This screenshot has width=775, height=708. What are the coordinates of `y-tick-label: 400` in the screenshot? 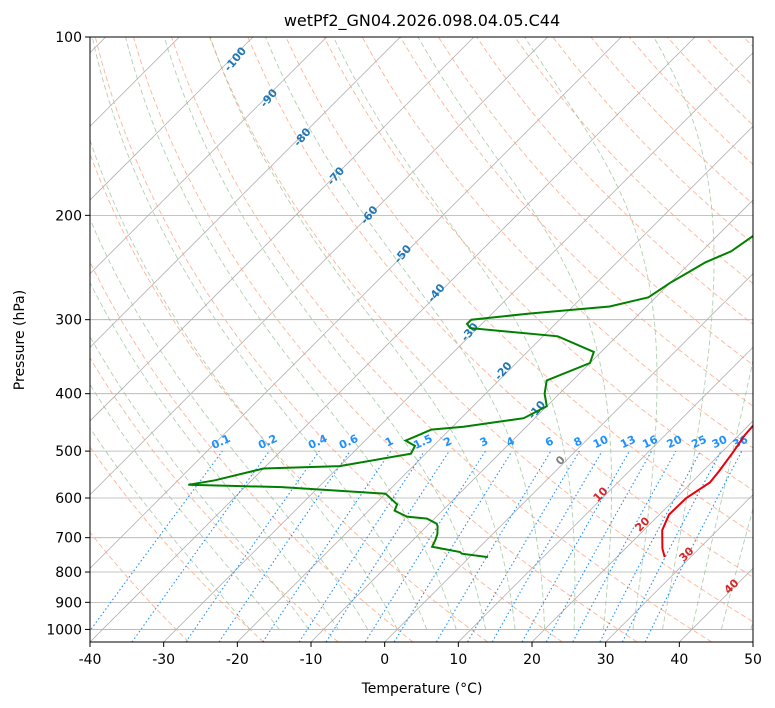 It's located at (68, 395).